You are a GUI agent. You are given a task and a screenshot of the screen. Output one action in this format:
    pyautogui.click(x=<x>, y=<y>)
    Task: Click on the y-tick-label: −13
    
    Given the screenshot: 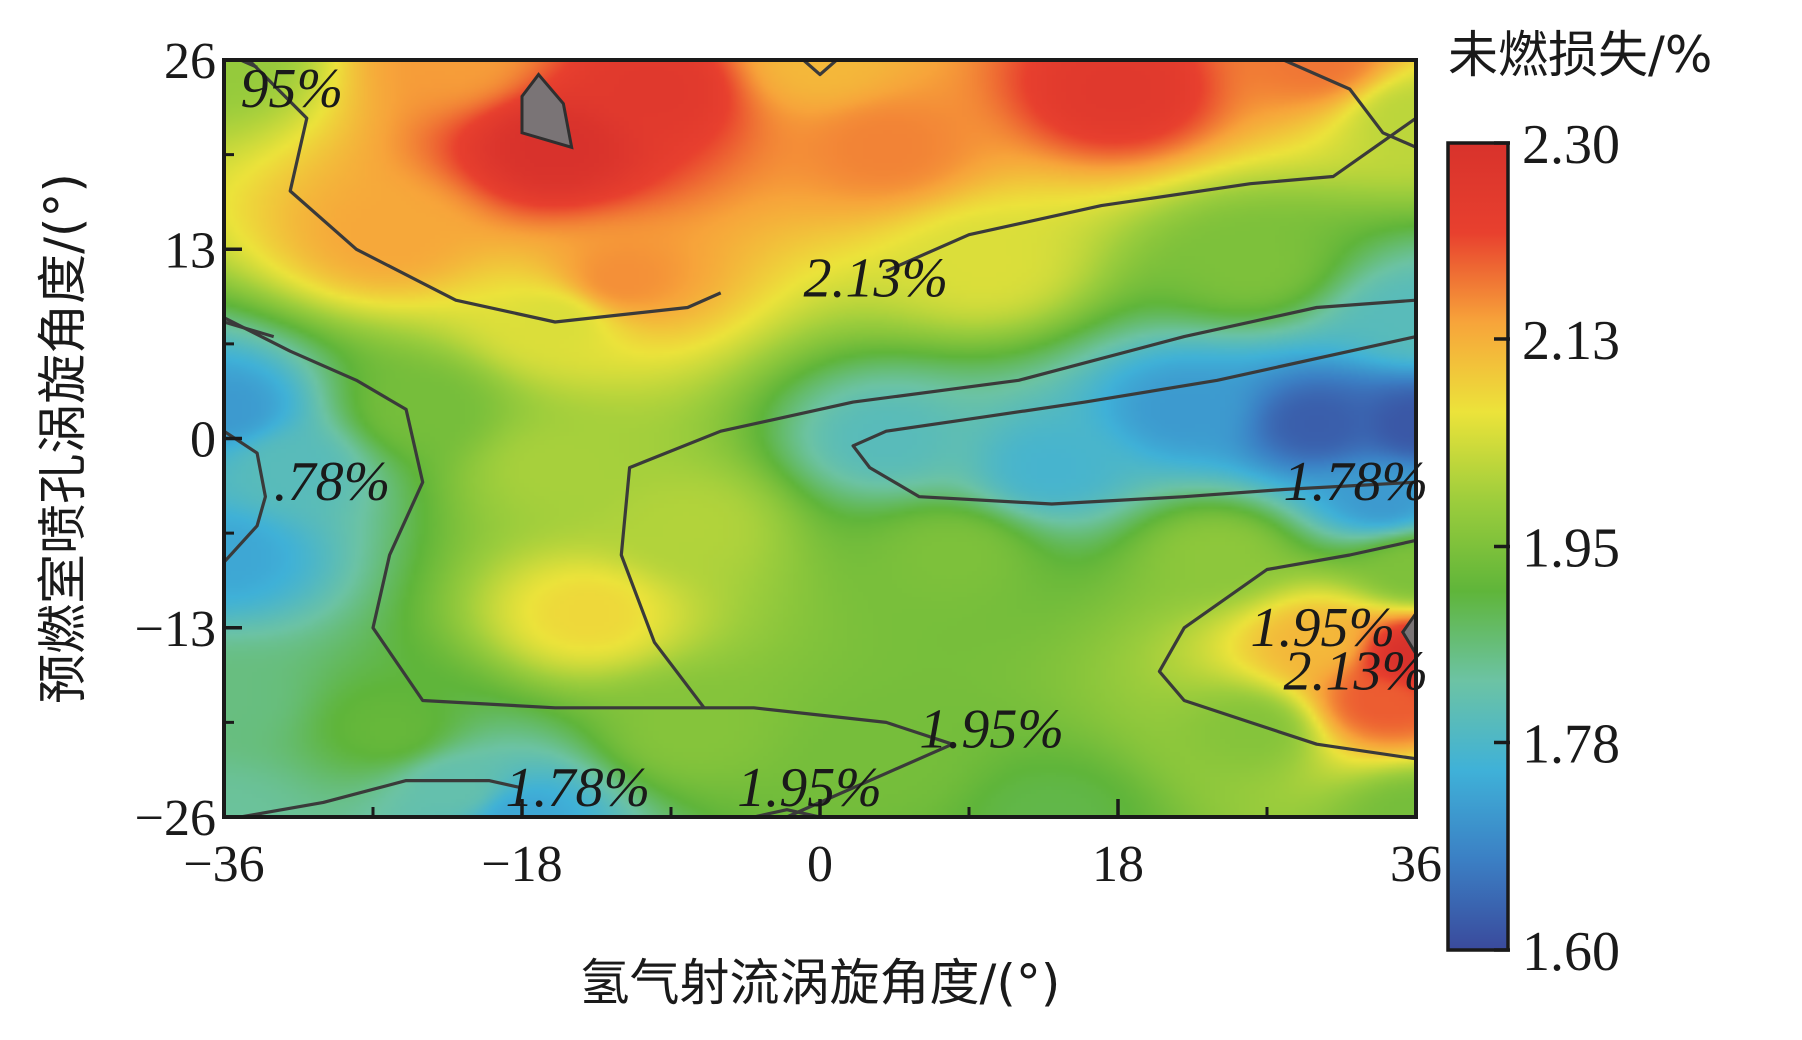 What is the action you would take?
    pyautogui.click(x=175, y=629)
    